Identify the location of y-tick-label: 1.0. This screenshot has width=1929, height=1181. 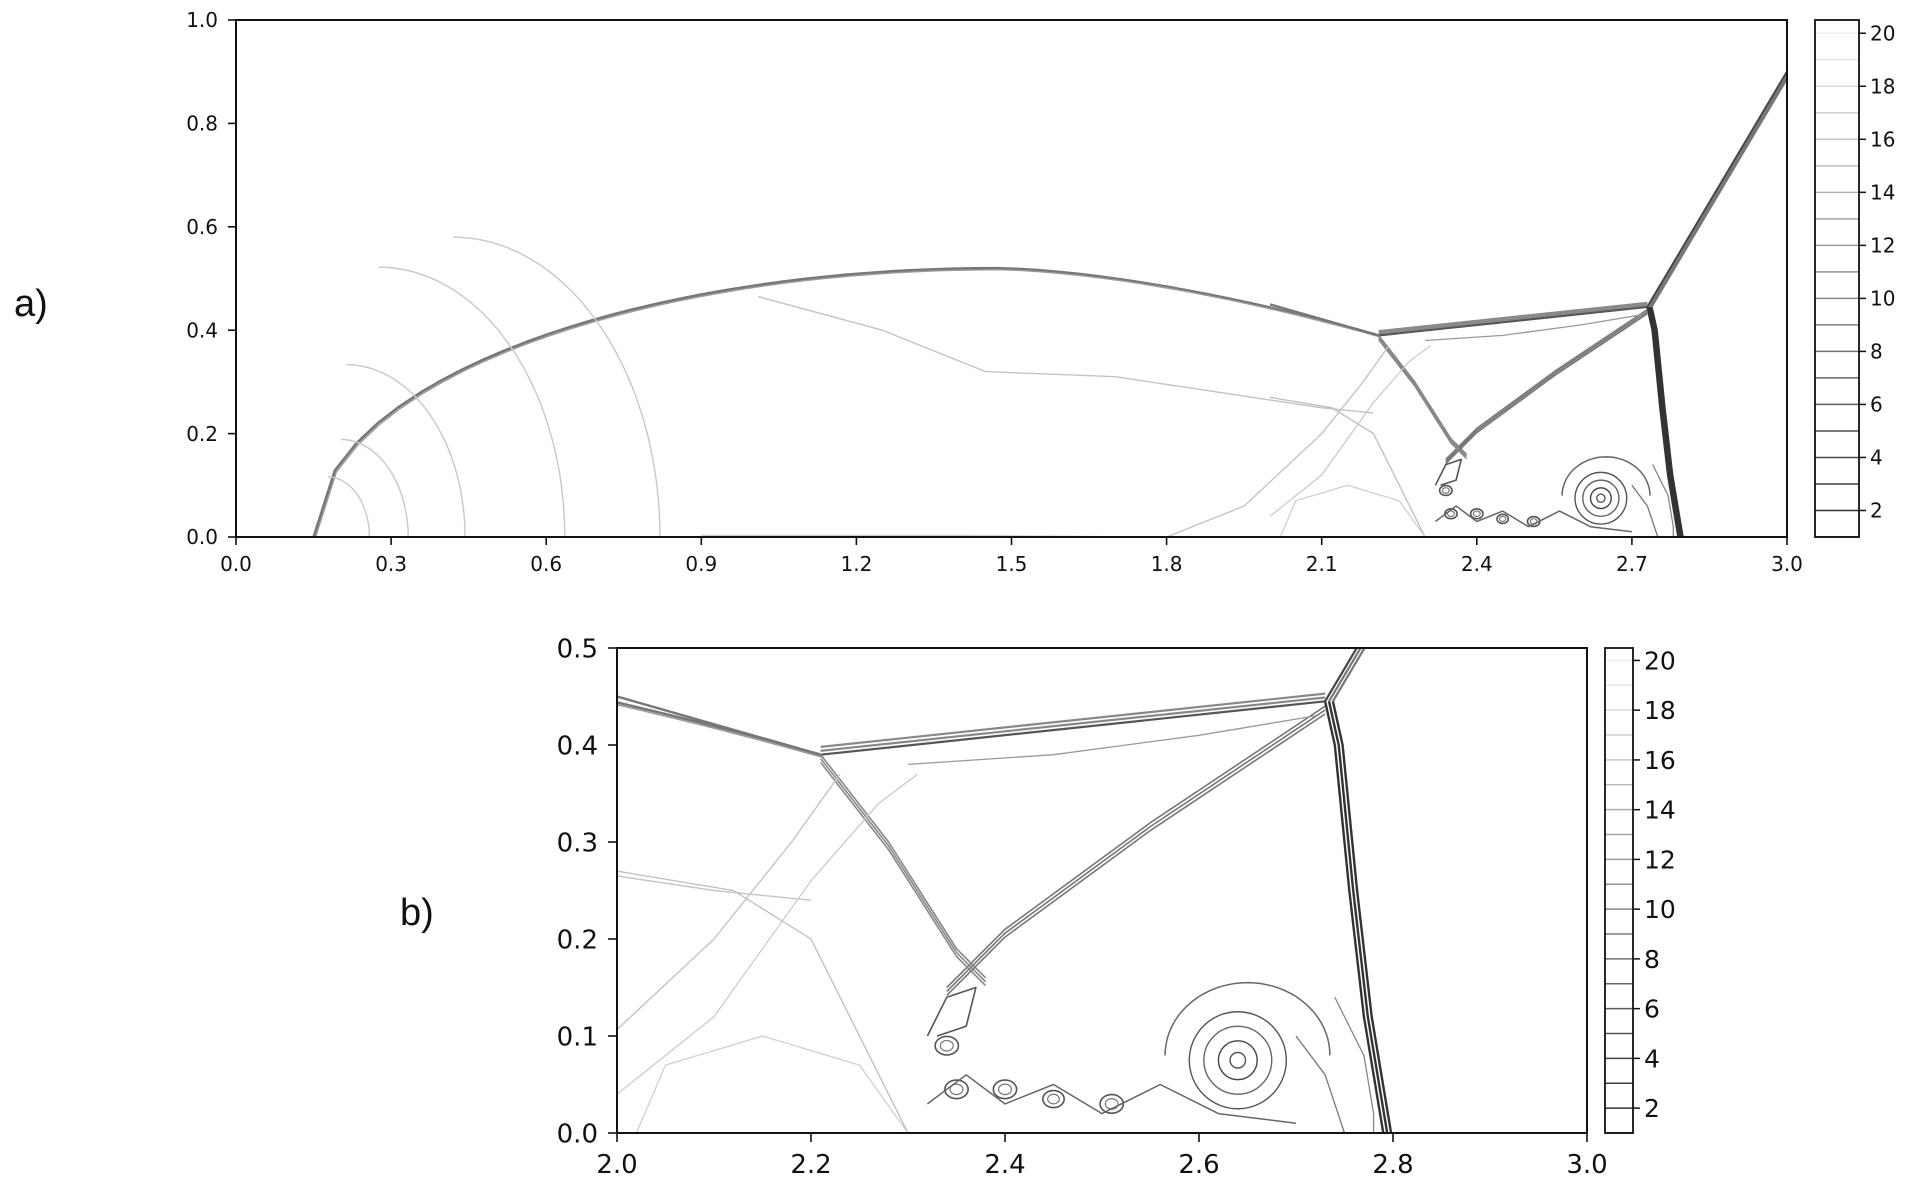
(202, 20).